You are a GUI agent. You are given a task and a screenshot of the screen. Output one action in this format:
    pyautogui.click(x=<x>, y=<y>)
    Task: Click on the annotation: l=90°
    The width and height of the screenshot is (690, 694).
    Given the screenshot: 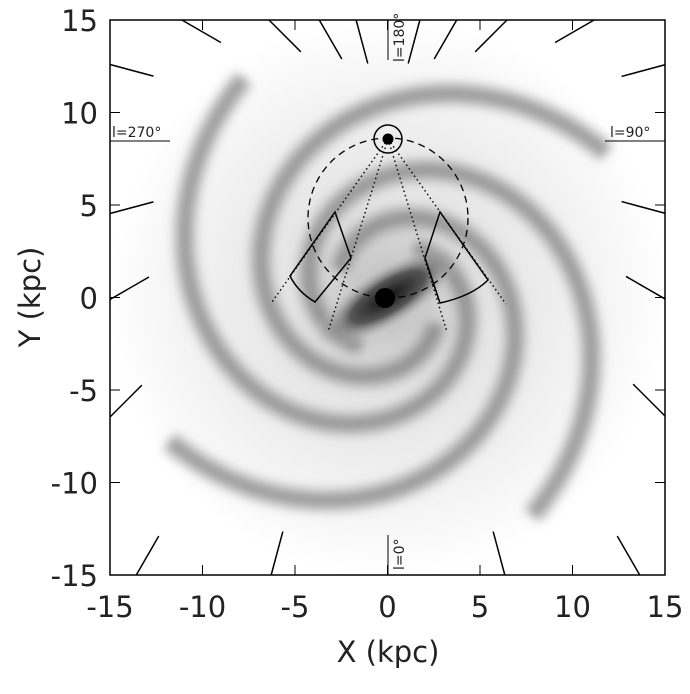 What is the action you would take?
    pyautogui.click(x=630, y=133)
    